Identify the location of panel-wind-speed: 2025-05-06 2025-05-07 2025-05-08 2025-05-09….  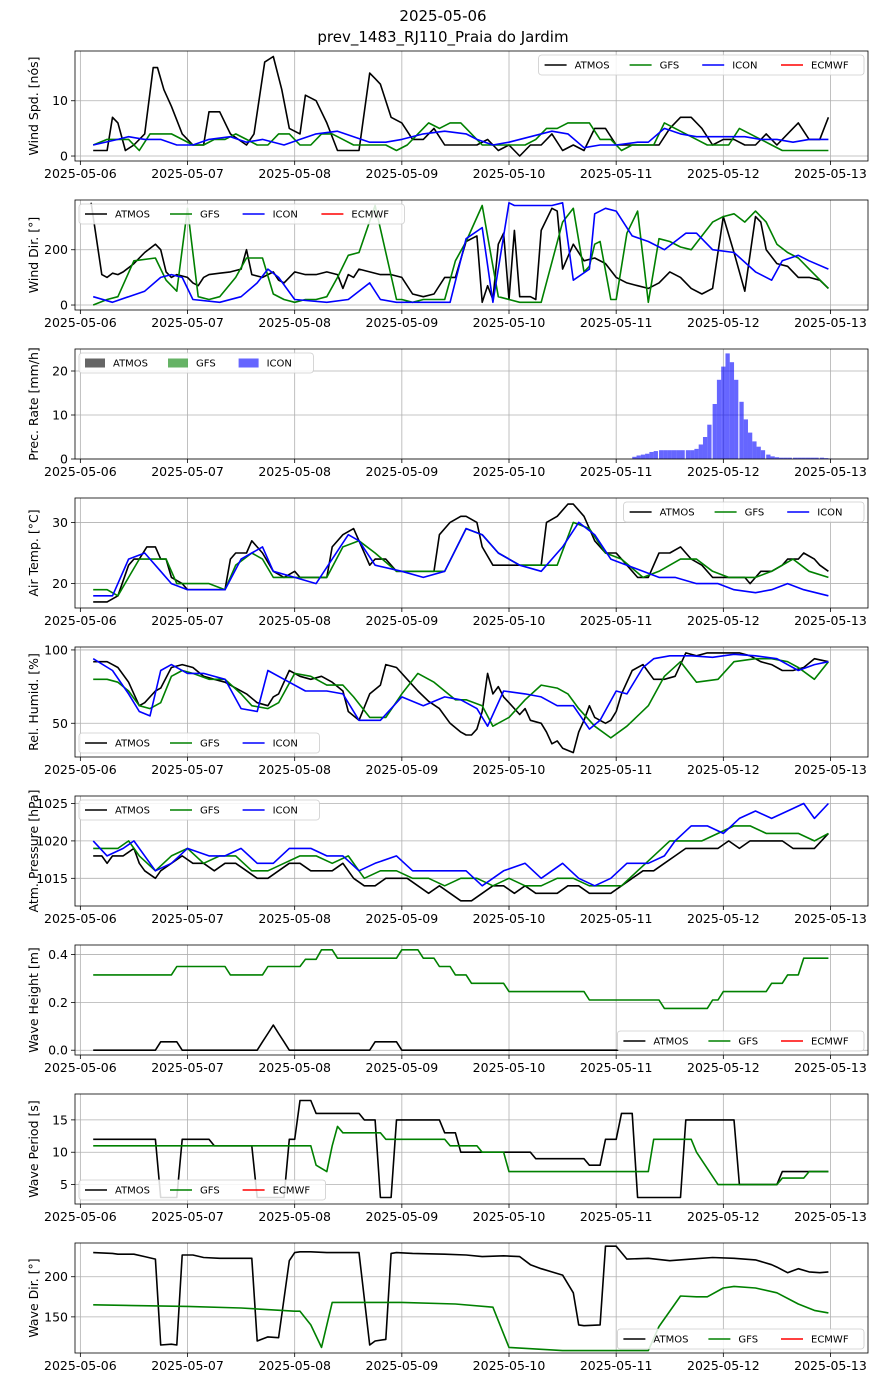
(447, 115).